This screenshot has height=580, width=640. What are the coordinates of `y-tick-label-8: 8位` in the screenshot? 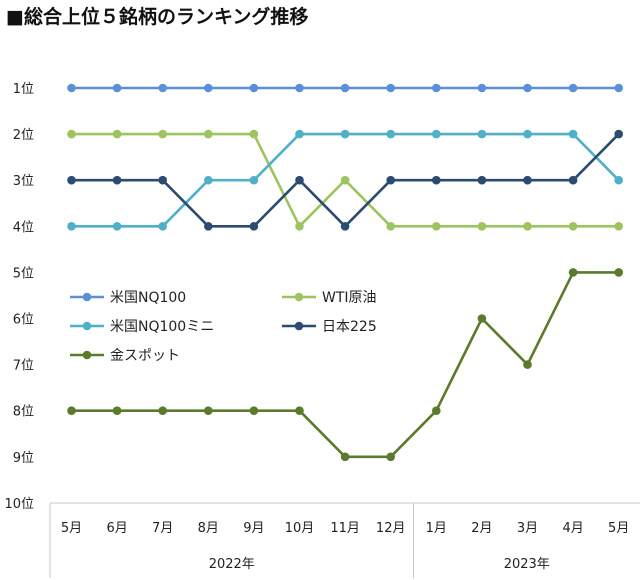 It's located at (23, 412).